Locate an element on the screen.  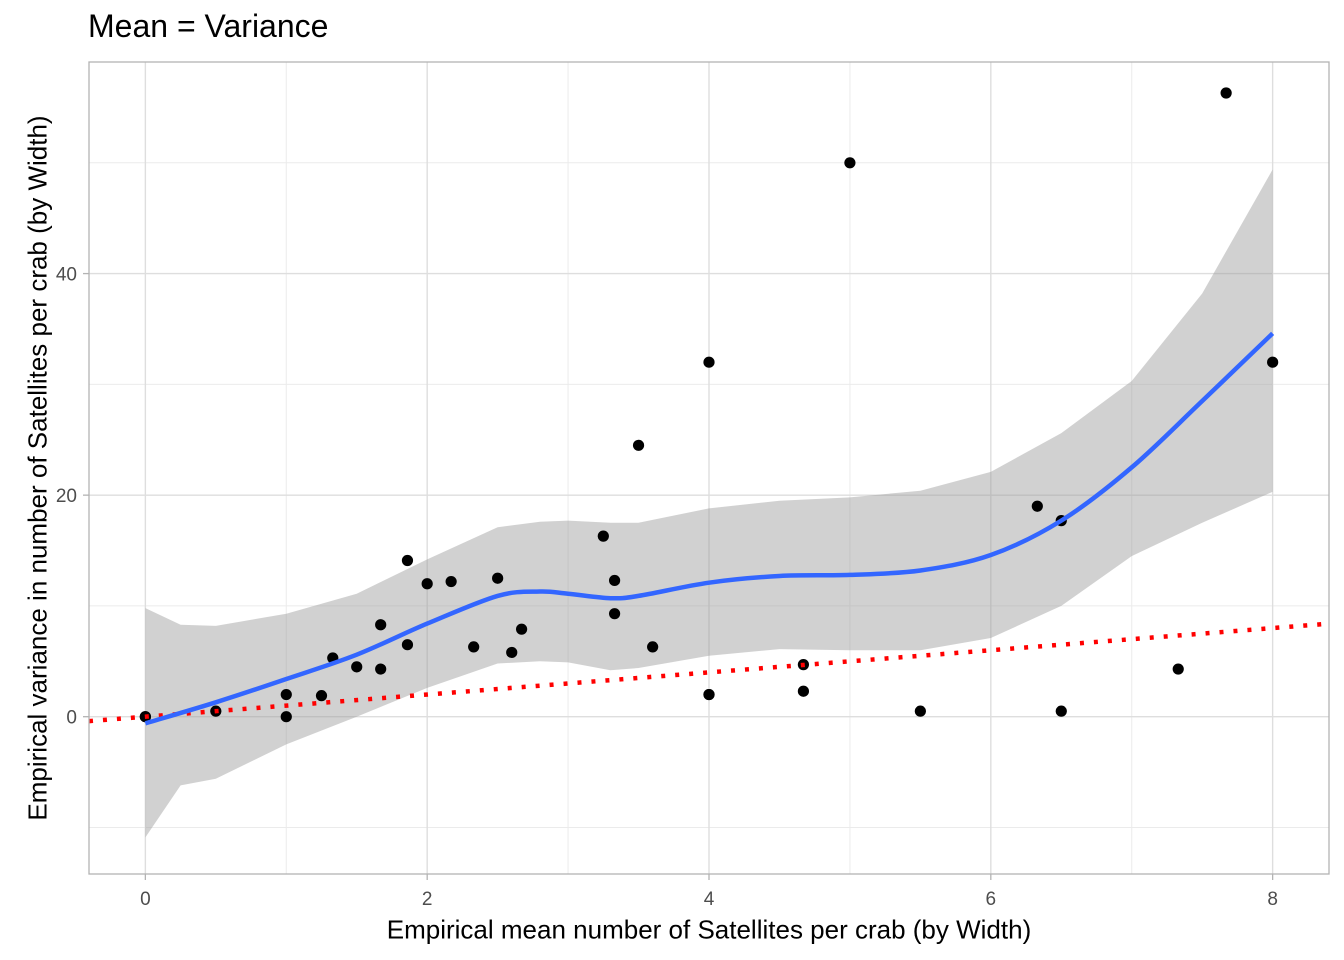
reference-line-layer is located at coordinates (709, 672).